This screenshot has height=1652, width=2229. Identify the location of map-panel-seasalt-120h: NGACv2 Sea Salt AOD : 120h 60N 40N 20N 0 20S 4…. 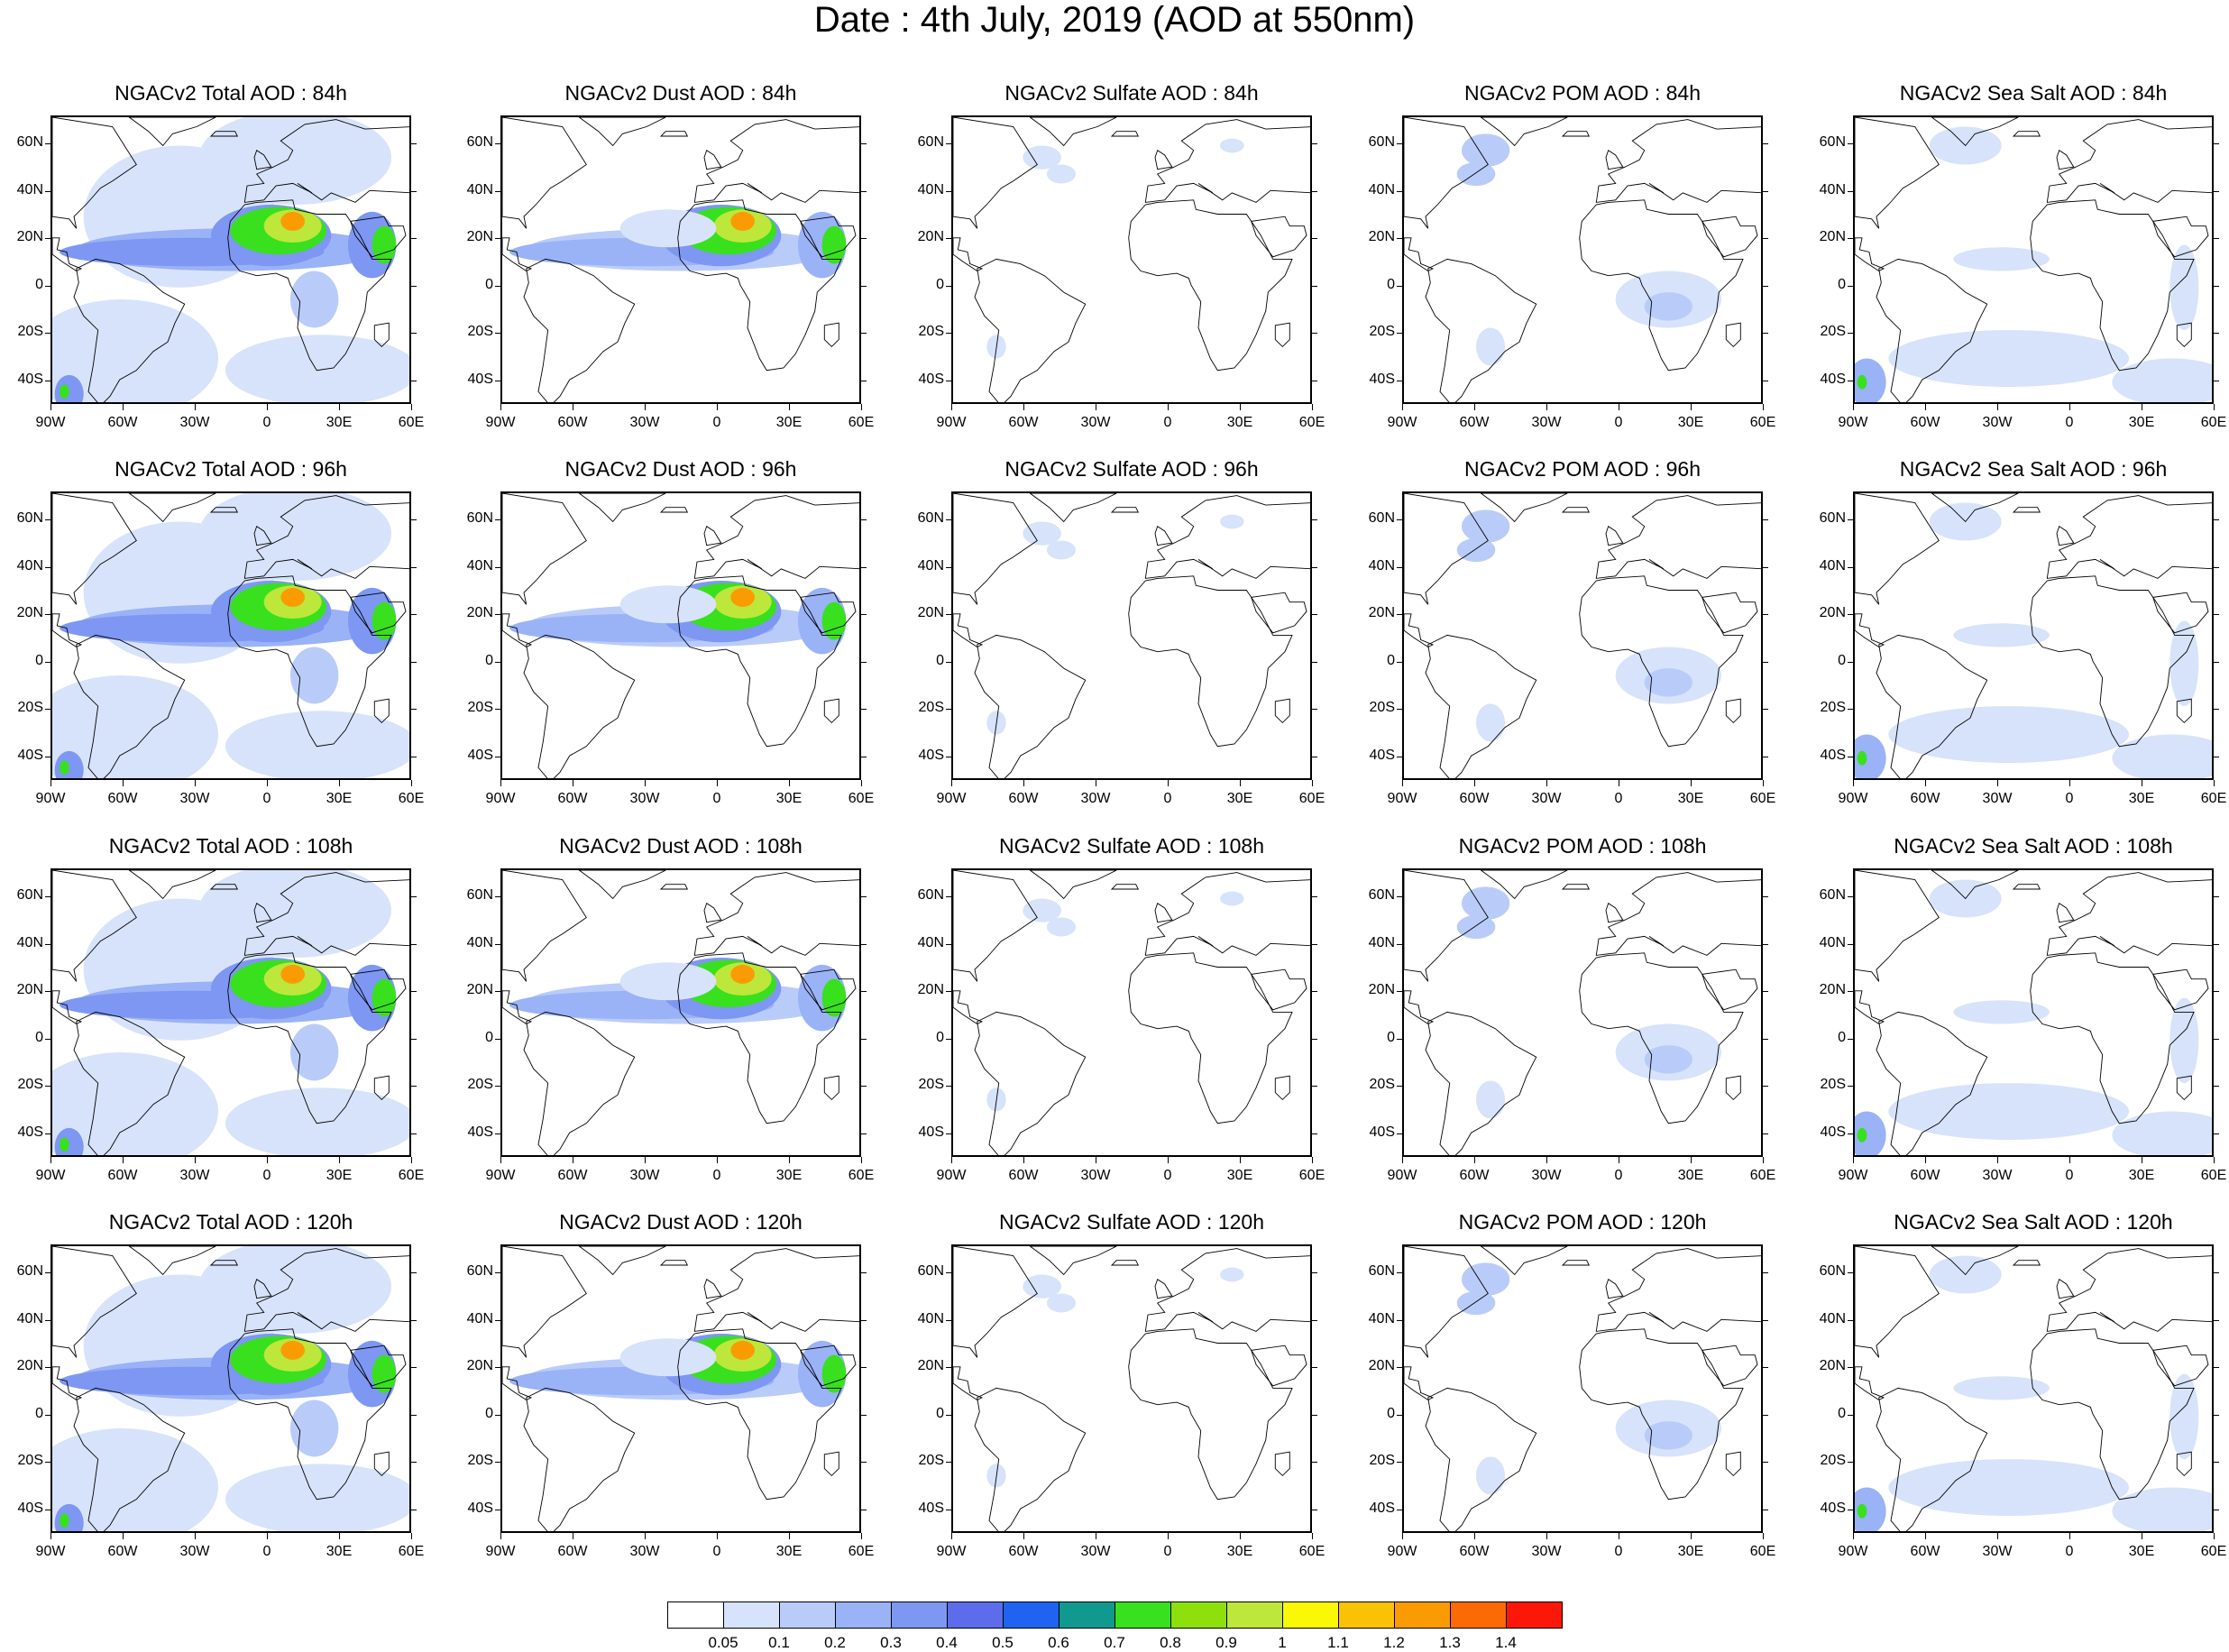
(2015, 1388).